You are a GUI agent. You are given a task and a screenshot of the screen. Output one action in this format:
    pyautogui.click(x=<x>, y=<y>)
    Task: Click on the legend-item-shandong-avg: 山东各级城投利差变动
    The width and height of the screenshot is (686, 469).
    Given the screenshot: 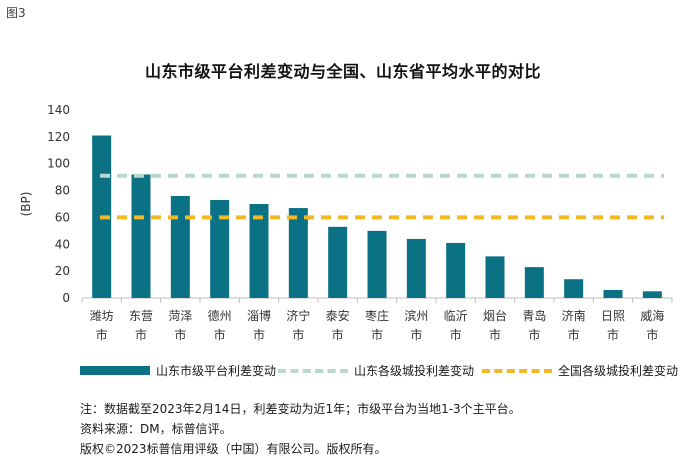 What is the action you would take?
    pyautogui.click(x=376, y=370)
    